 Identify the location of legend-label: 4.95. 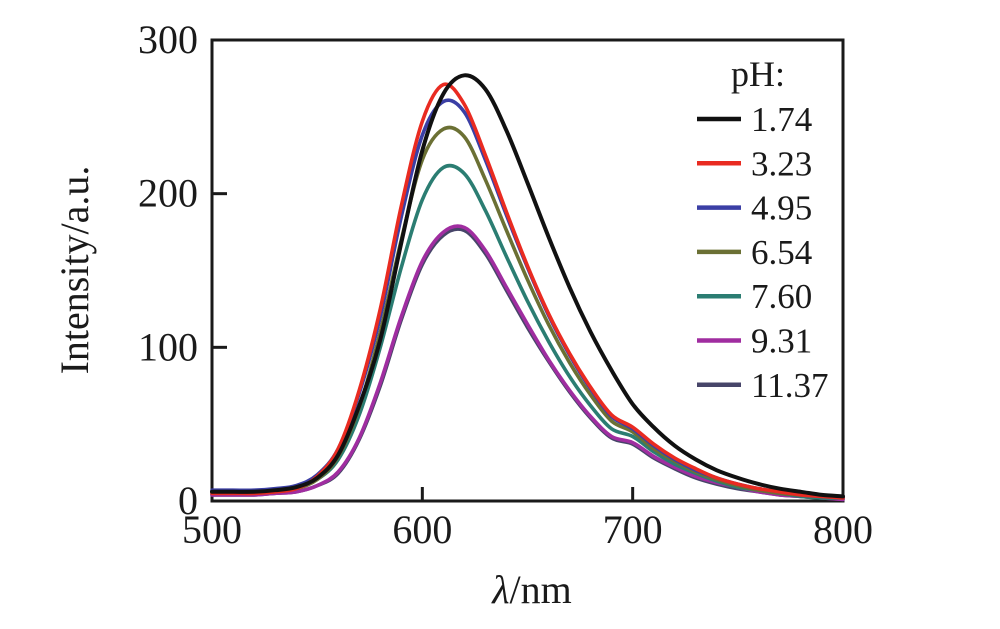
(781, 208).